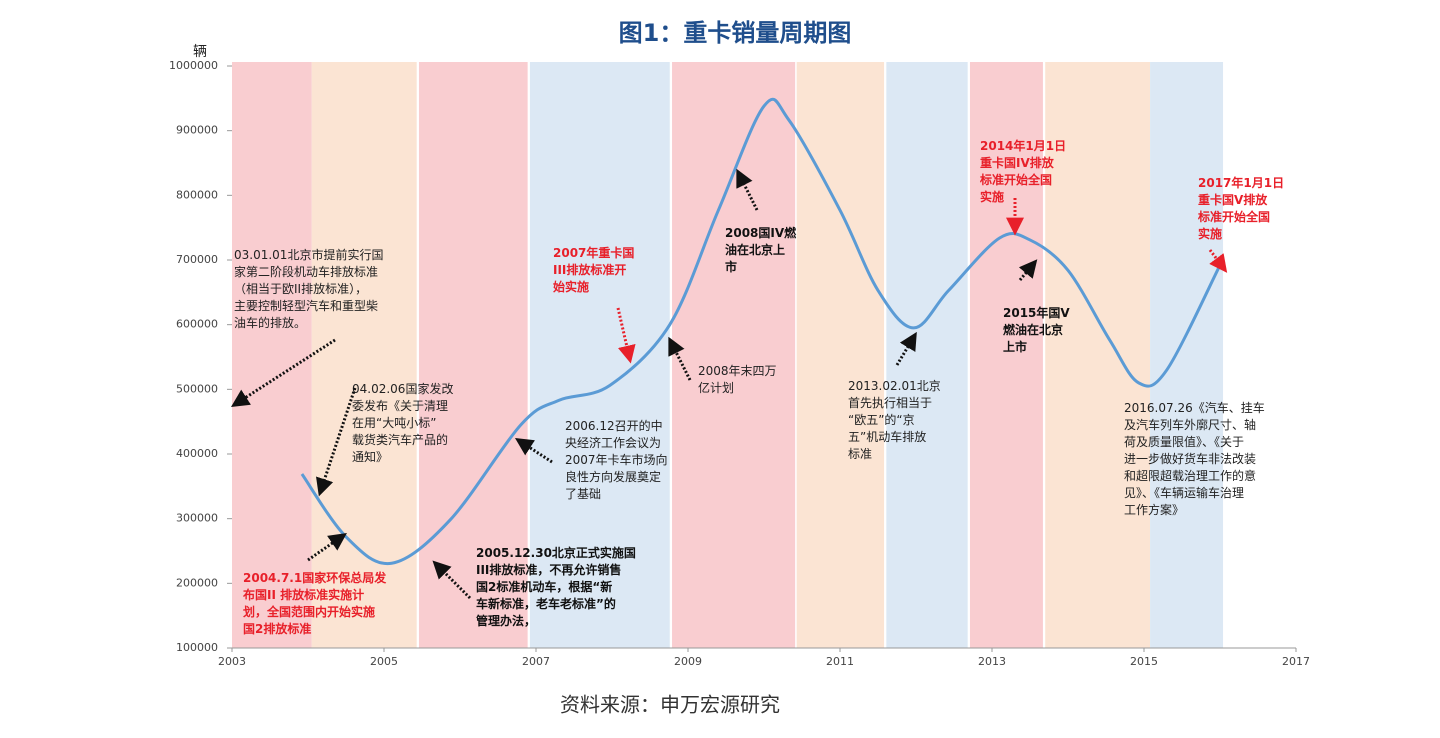 This screenshot has height=738, width=1440. I want to click on chart-title: 图1：重卡销量周期图, so click(735, 33).